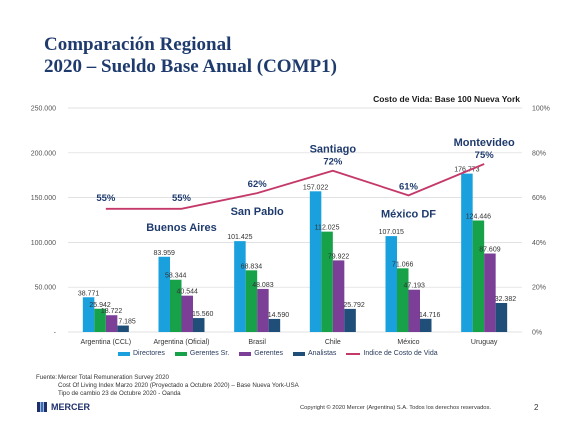 The width and height of the screenshot is (582, 436). What do you see at coordinates (188, 292) in the screenshot?
I see `bar-value-label: 40.544` at bounding box center [188, 292].